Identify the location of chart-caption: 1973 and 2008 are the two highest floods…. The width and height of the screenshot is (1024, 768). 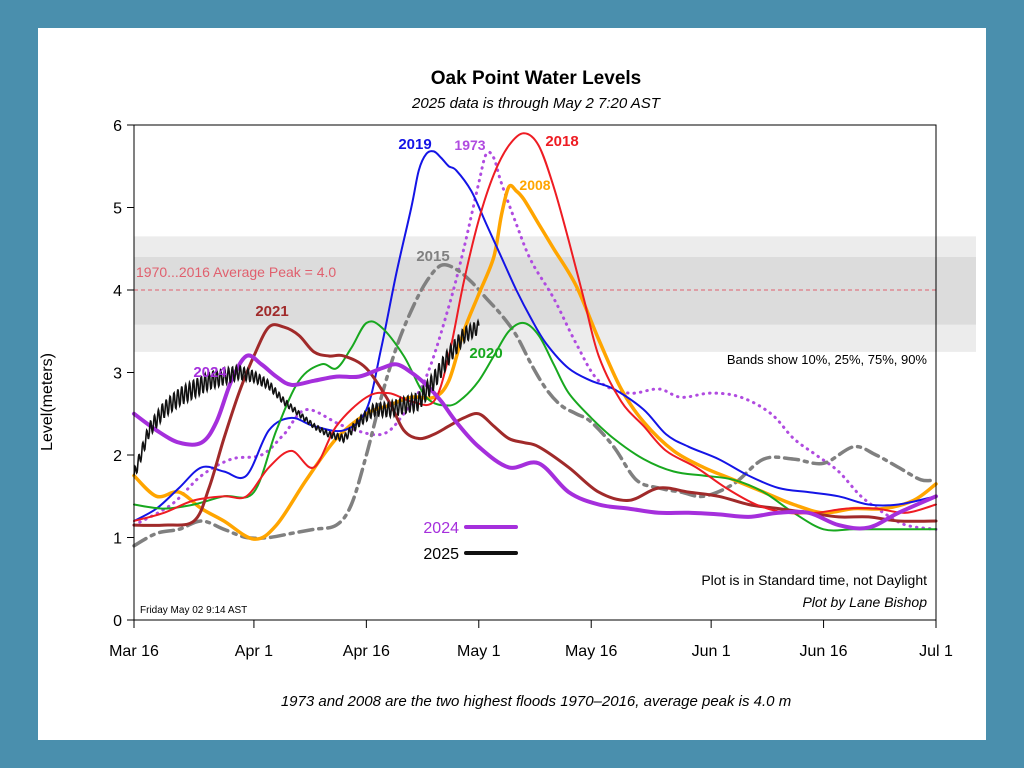
(536, 701).